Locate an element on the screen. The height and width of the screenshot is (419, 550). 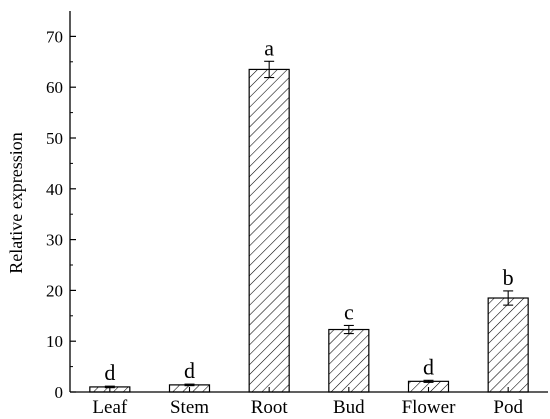
x-tick-label-bud: Bud is located at coordinates (349, 407).